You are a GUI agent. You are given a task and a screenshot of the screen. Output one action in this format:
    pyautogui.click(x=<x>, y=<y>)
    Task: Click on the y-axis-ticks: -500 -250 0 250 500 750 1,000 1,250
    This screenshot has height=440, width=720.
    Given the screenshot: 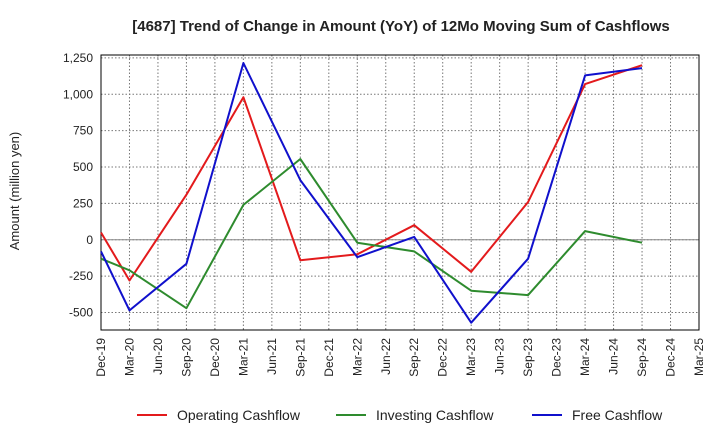 What is the action you would take?
    pyautogui.click(x=78, y=185)
    